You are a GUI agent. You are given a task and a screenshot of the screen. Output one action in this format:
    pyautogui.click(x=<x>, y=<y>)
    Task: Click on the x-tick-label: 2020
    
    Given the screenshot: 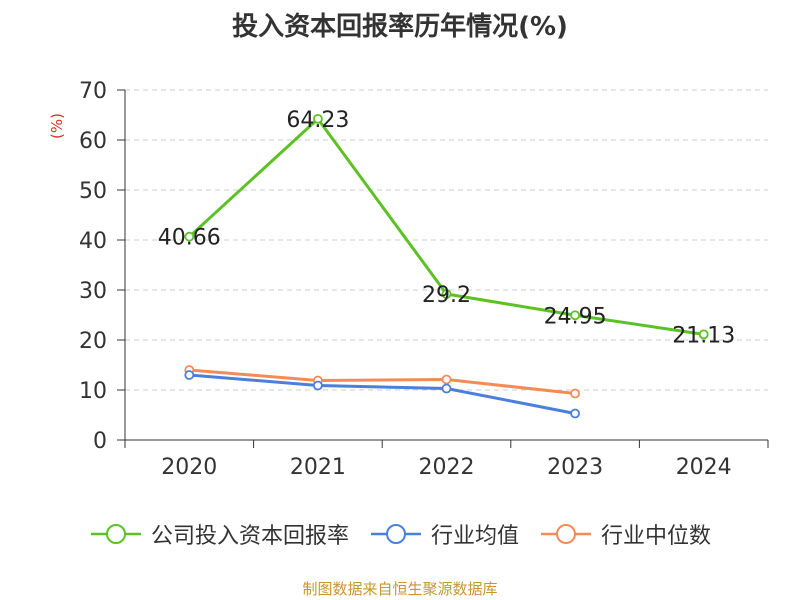 What is the action you would take?
    pyautogui.click(x=189, y=467)
    